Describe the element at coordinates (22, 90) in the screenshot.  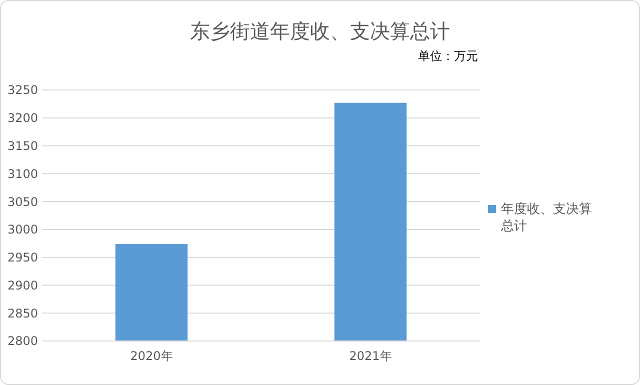
I see `y-tick-label: 3250` at that location.